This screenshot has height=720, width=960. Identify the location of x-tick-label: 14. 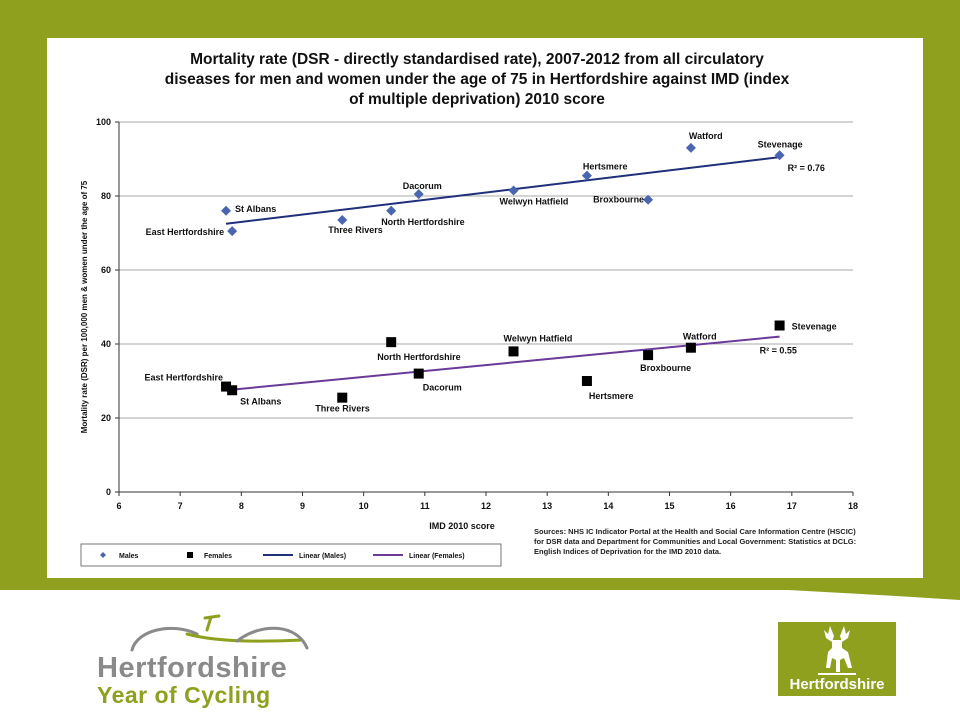
(608, 506).